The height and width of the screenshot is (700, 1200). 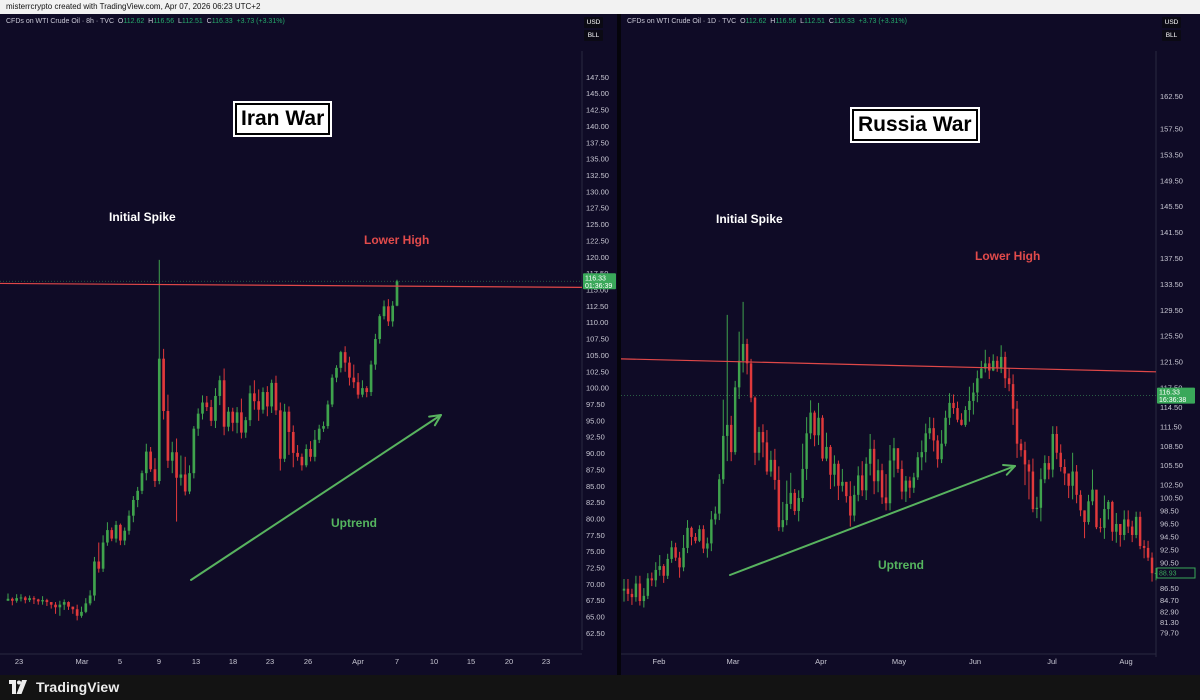 I want to click on time-tick-label: 18, so click(x=233, y=661).